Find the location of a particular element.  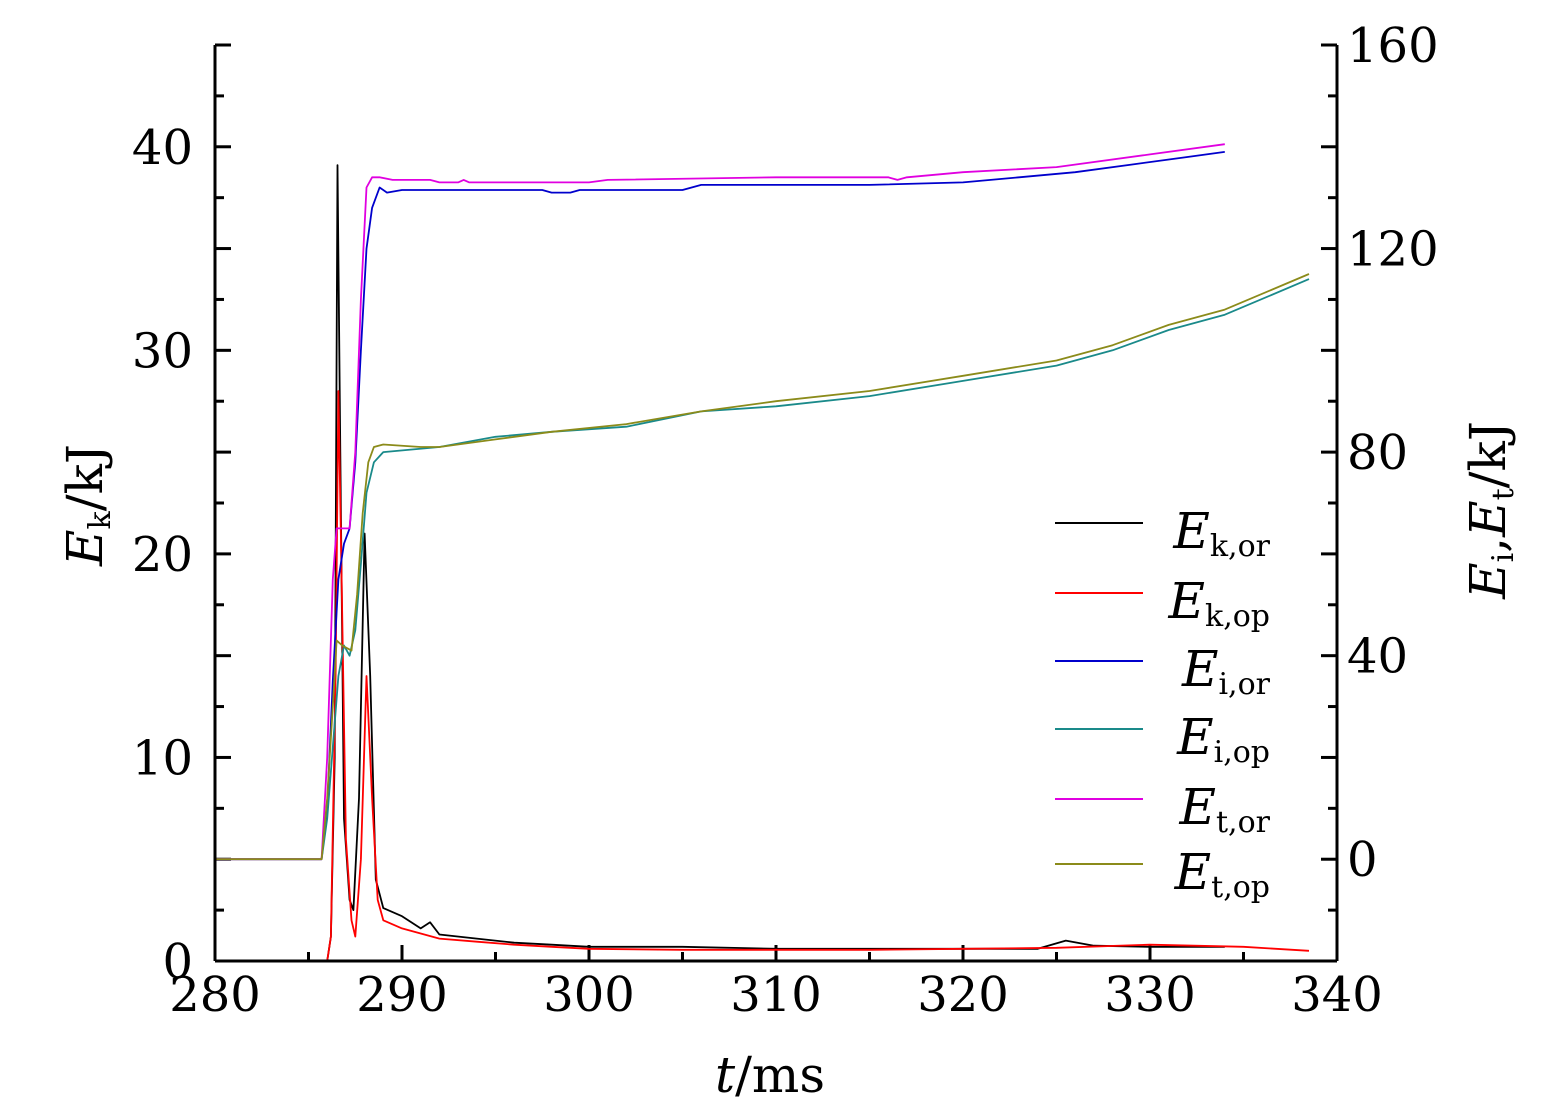

x-tick-label: 340 is located at coordinates (1337, 995).